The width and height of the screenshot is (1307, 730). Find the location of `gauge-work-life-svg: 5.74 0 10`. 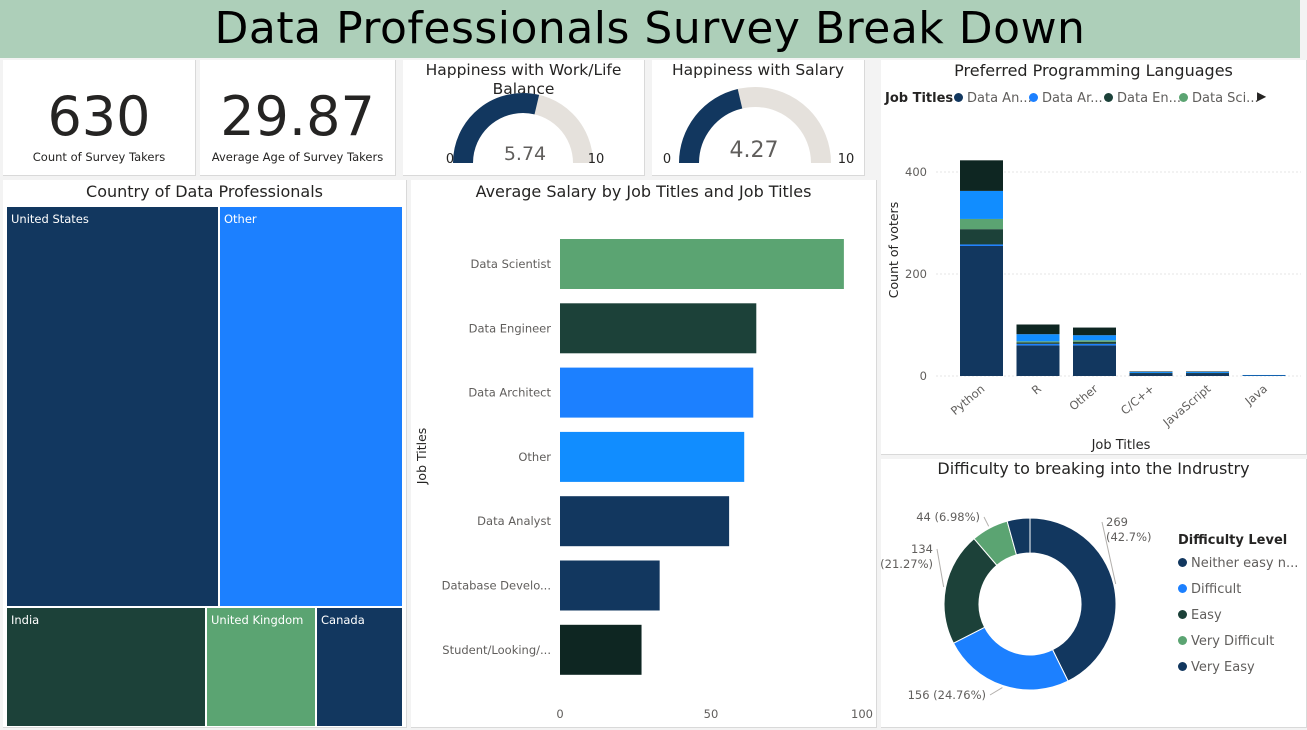

gauge-work-life-svg: 5.74 0 10 is located at coordinates (525, 130).